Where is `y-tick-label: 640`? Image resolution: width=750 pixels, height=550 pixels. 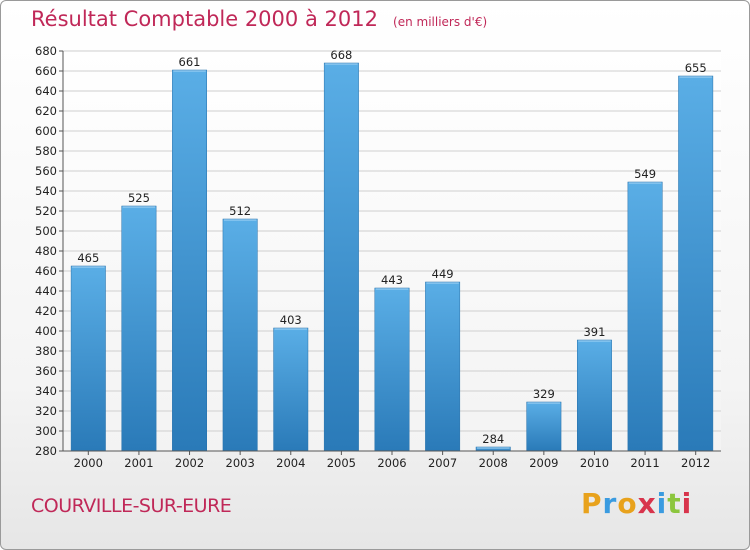 y-tick-label: 640 is located at coordinates (46, 91).